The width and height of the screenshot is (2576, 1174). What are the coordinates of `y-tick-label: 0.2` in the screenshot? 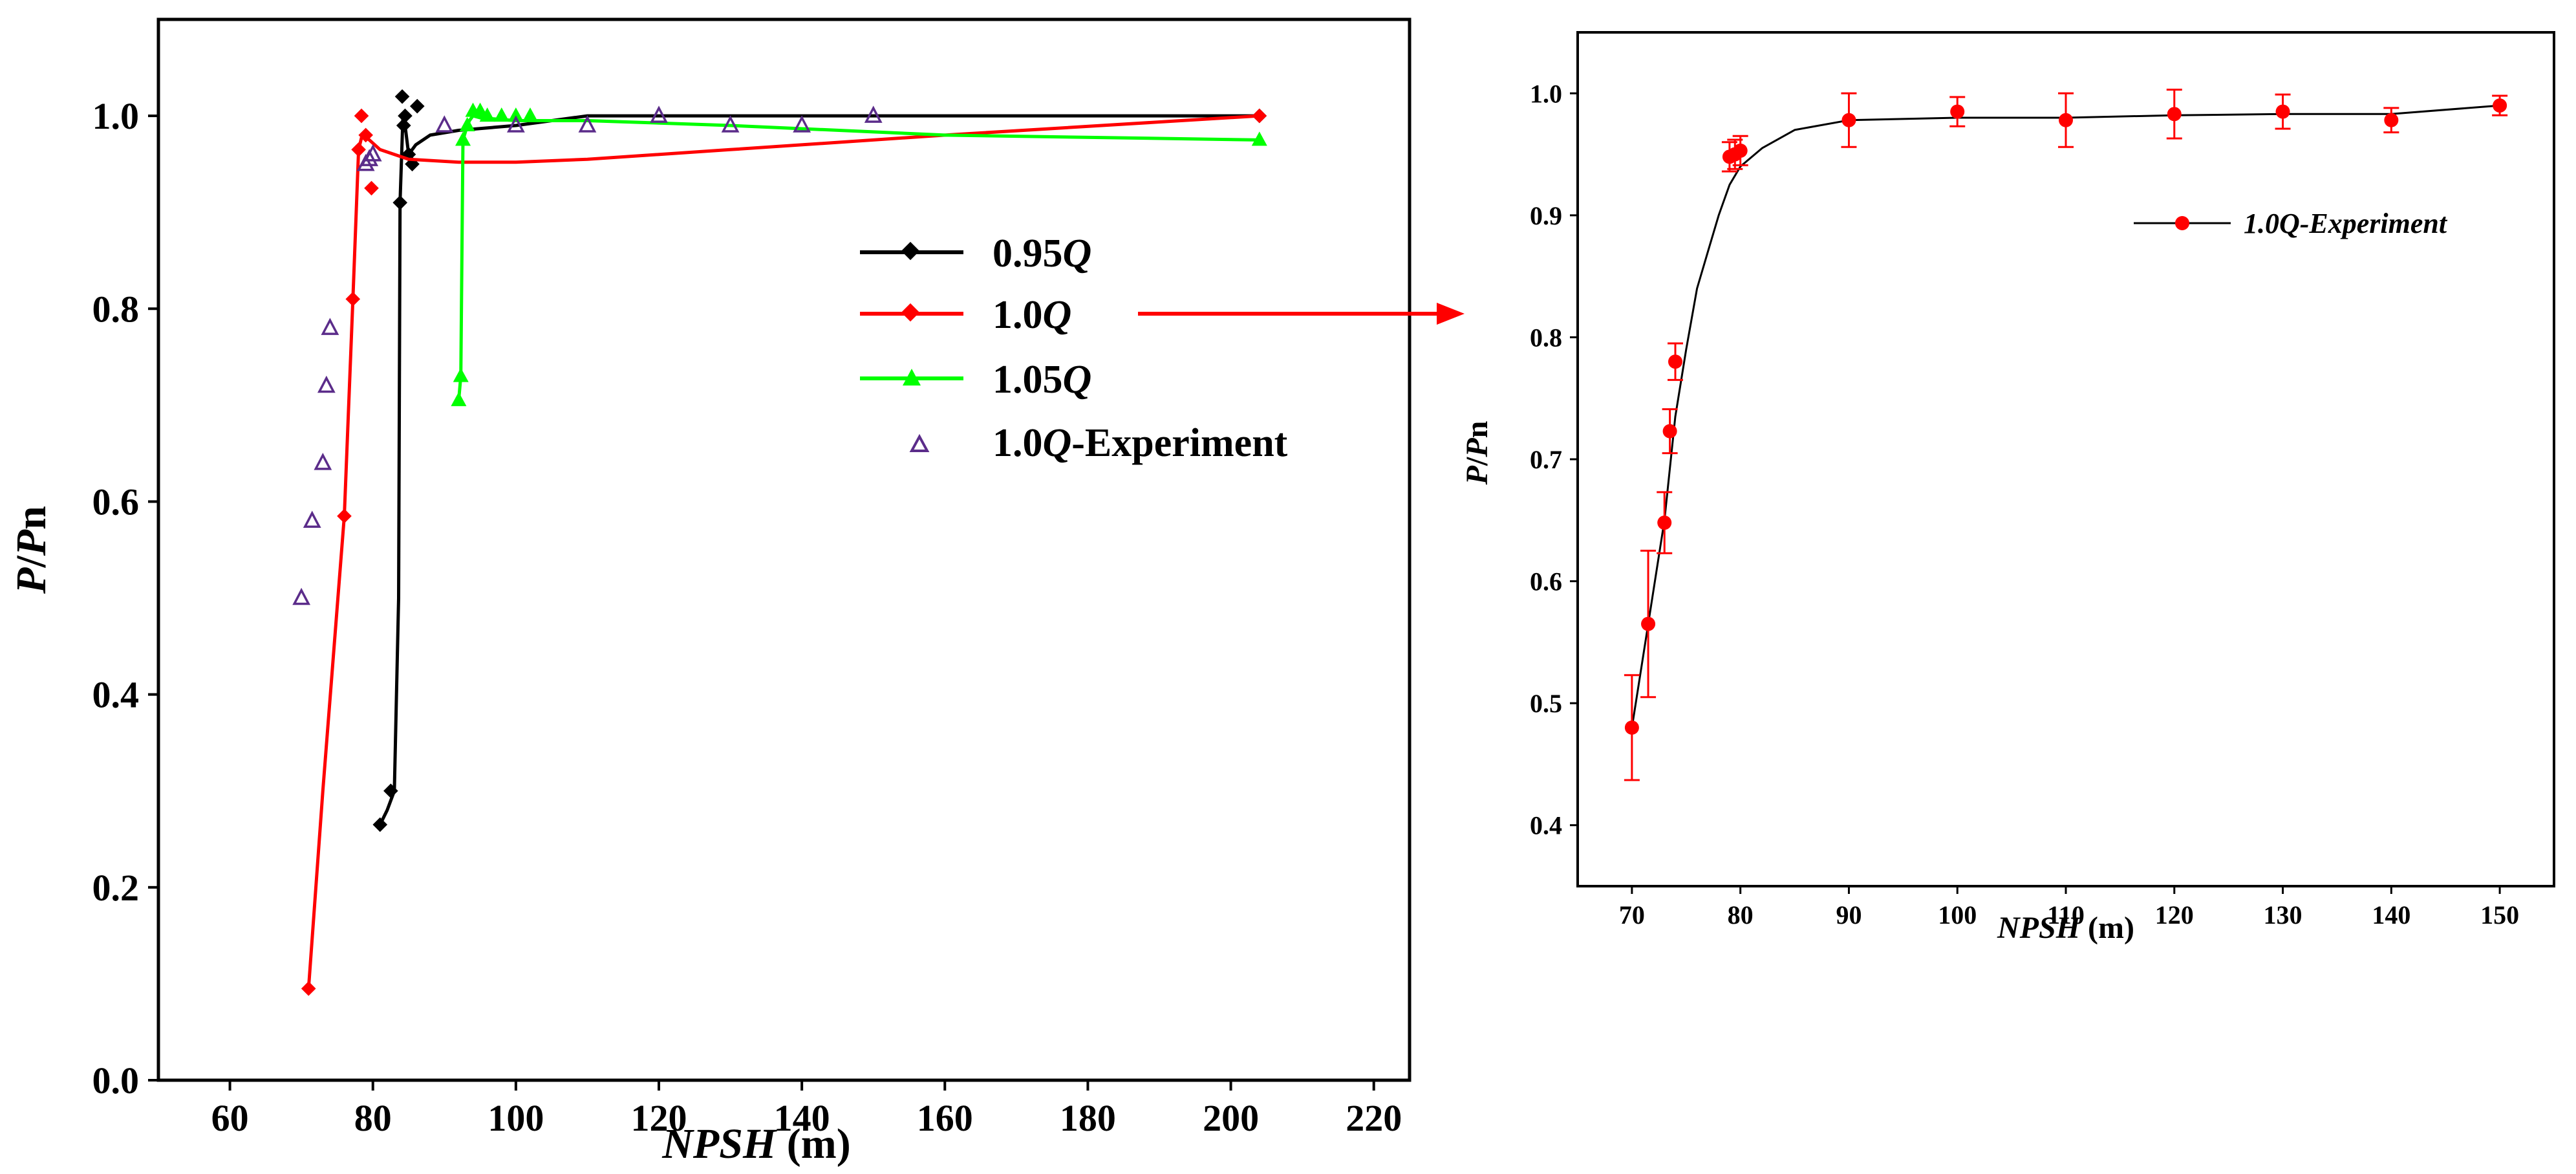 It's located at (116, 888).